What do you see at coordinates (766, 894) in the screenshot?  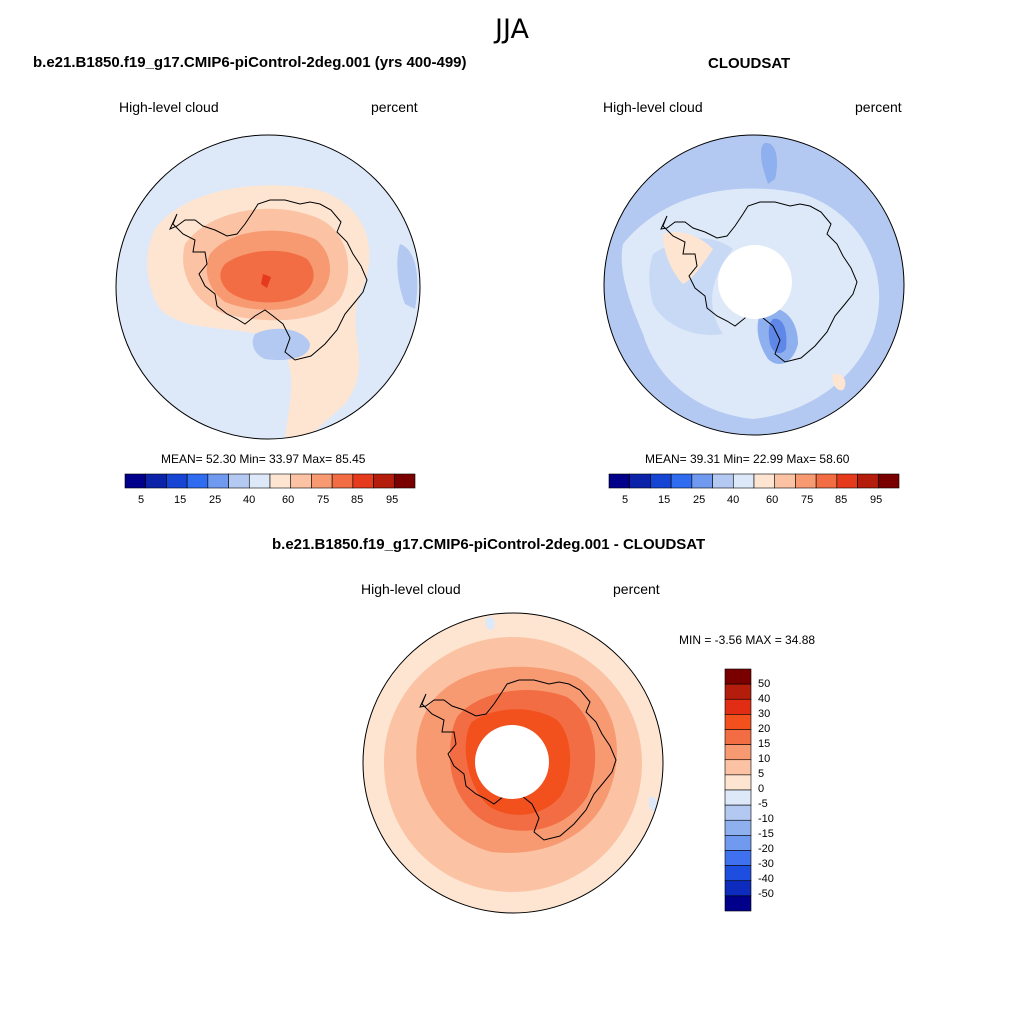 I see `diff-cb-label: -50` at bounding box center [766, 894].